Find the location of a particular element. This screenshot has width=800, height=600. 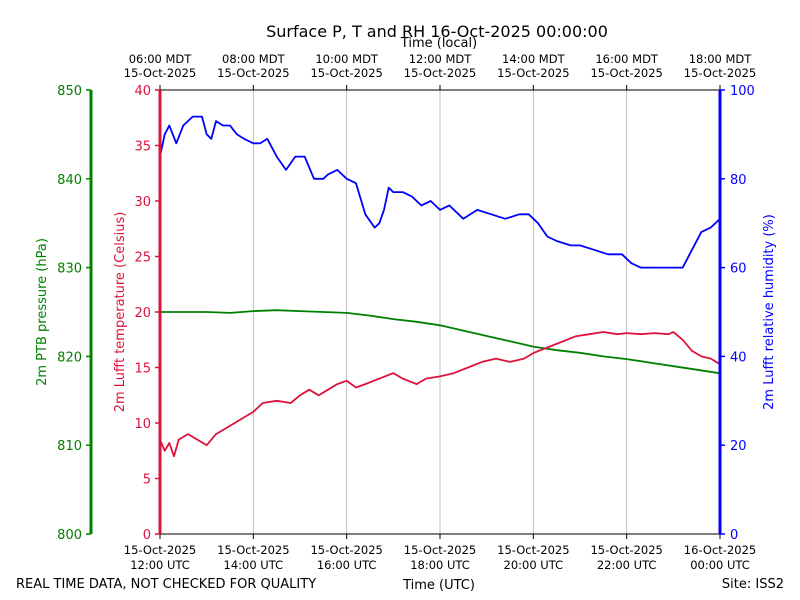

pressure-series-line is located at coordinates (440, 342).